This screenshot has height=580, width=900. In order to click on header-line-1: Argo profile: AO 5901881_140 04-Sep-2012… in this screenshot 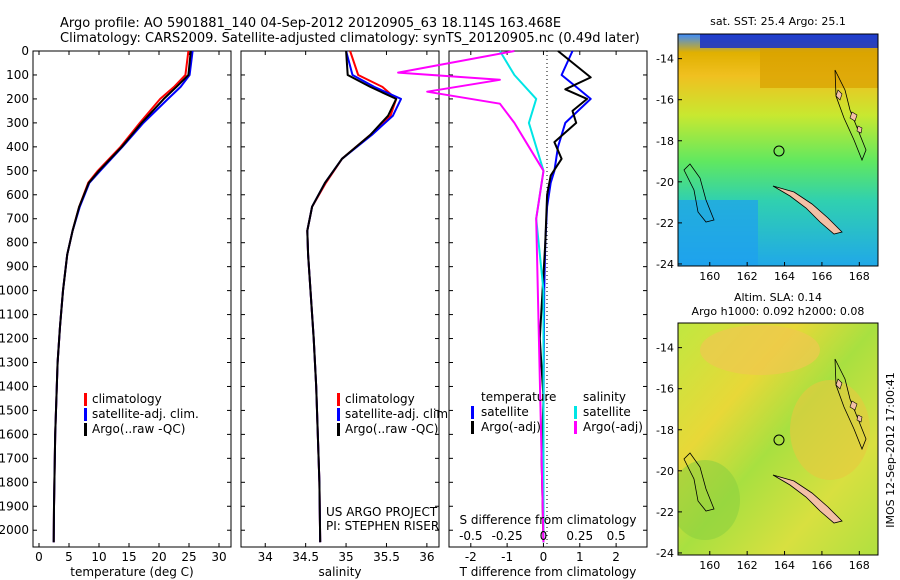, I will do `click(310, 23)`.